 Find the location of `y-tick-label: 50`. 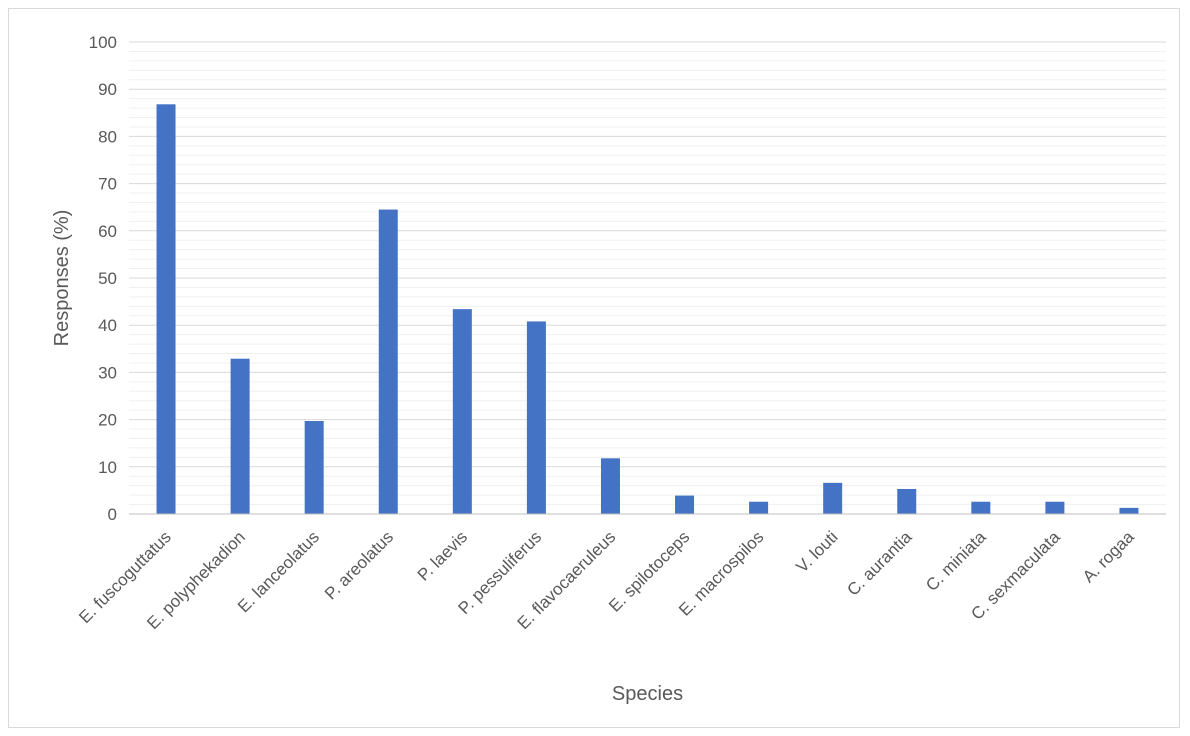

y-tick-label: 50 is located at coordinates (107, 278).